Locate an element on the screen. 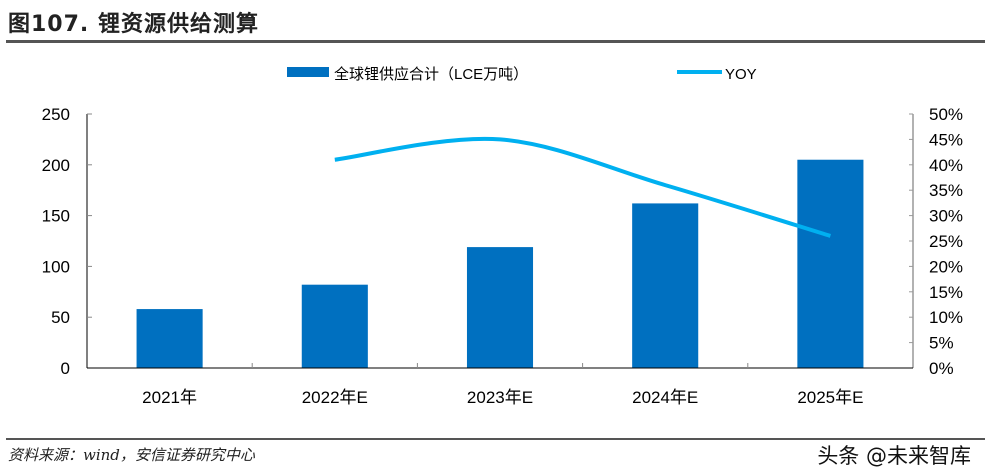  right-axis: 0% 5% 10% 15% 20% 25% 30% 35% 40% 45% 50% is located at coordinates (936, 241).